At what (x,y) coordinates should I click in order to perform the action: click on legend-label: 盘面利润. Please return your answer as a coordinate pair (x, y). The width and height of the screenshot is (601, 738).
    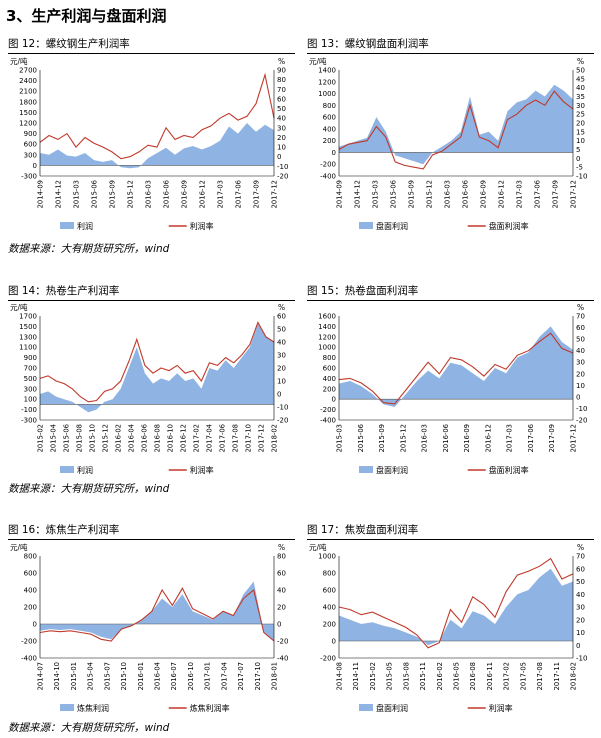
    Looking at the image, I should click on (392, 708).